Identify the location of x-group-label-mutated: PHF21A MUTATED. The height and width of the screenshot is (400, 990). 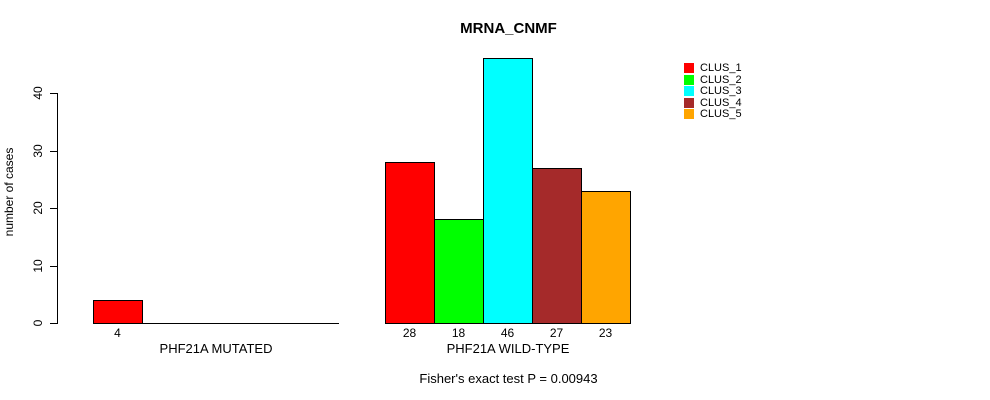
(216, 348).